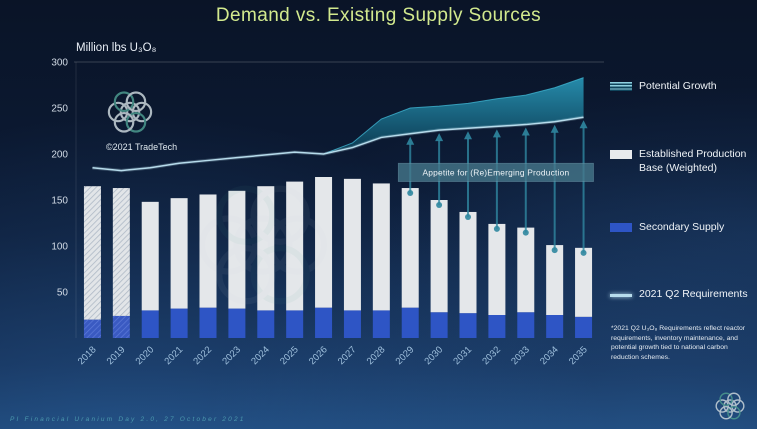 This screenshot has width=757, height=429. What do you see at coordinates (231, 355) in the screenshot?
I see `svg-text: 2023` at bounding box center [231, 355].